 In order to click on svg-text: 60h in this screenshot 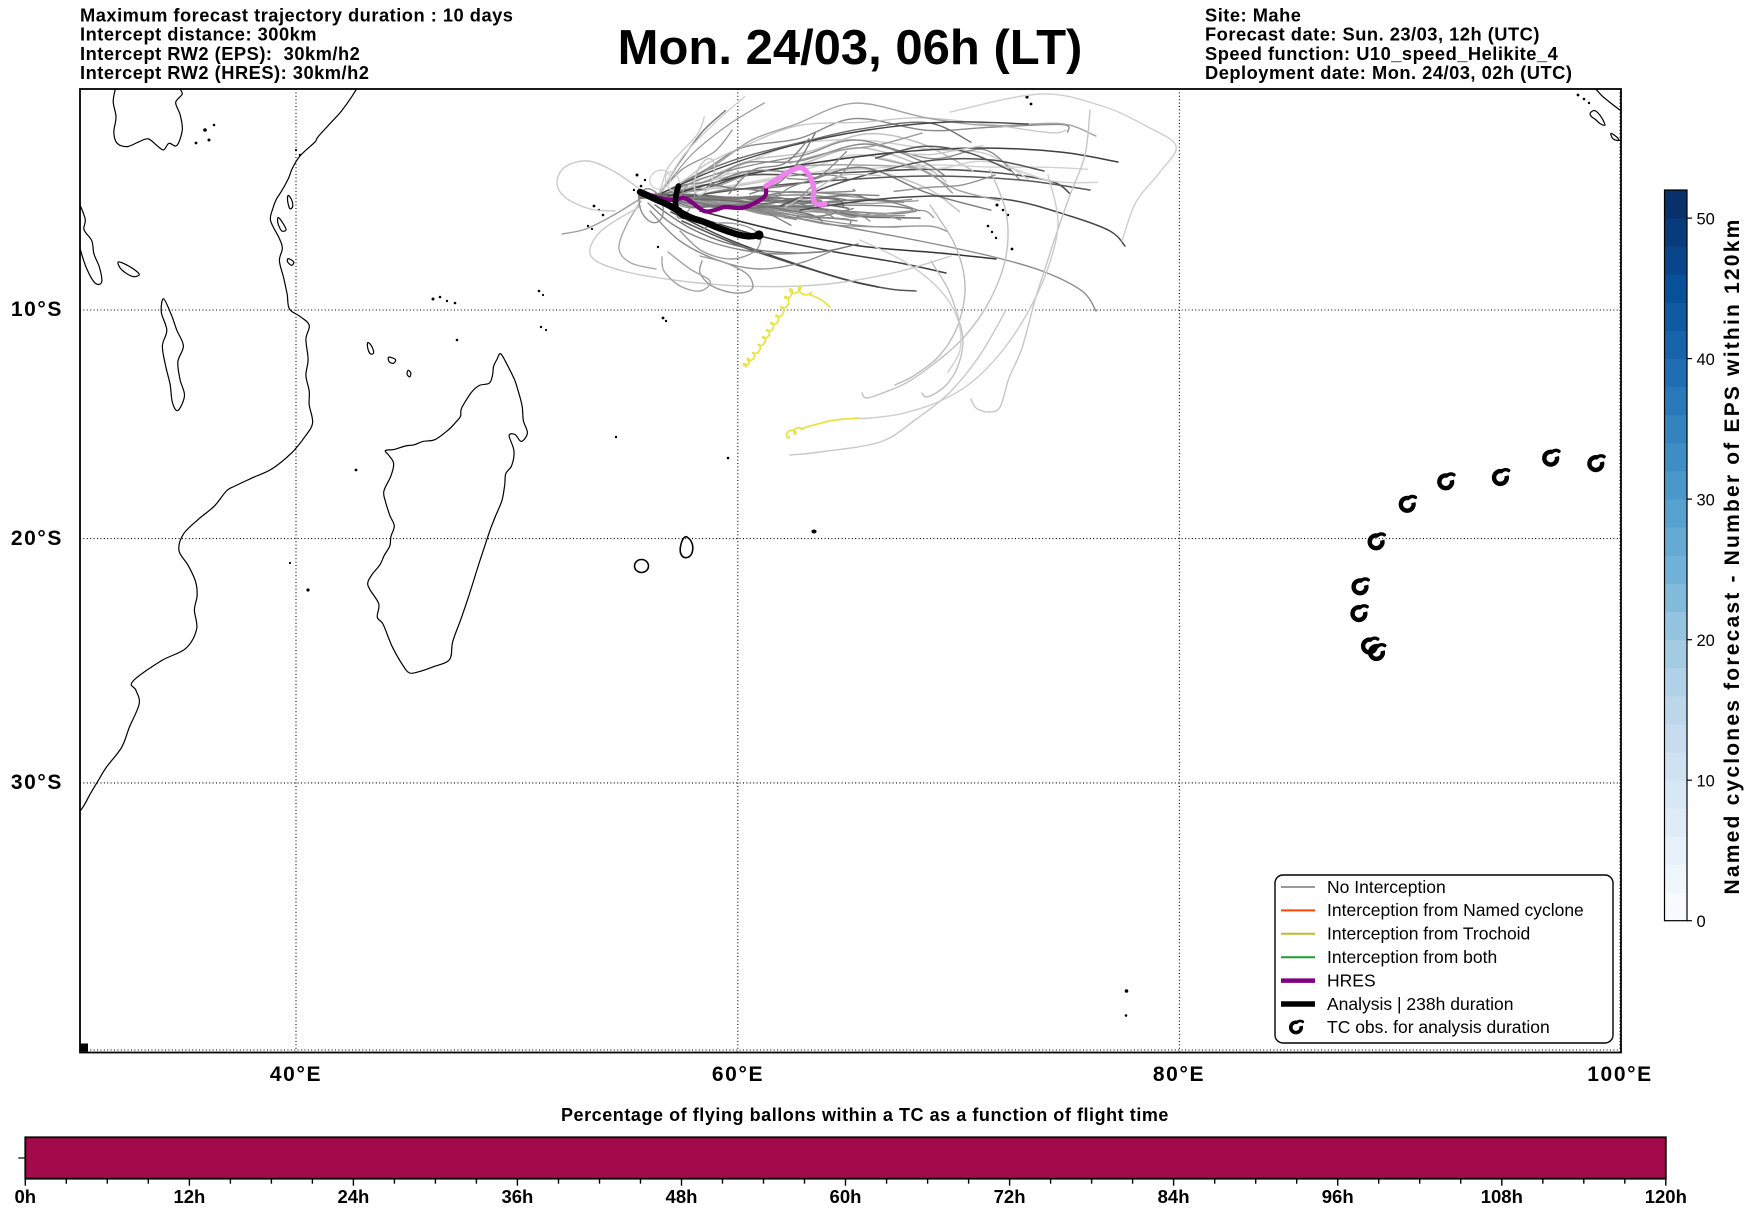, I will do `click(846, 1196)`.